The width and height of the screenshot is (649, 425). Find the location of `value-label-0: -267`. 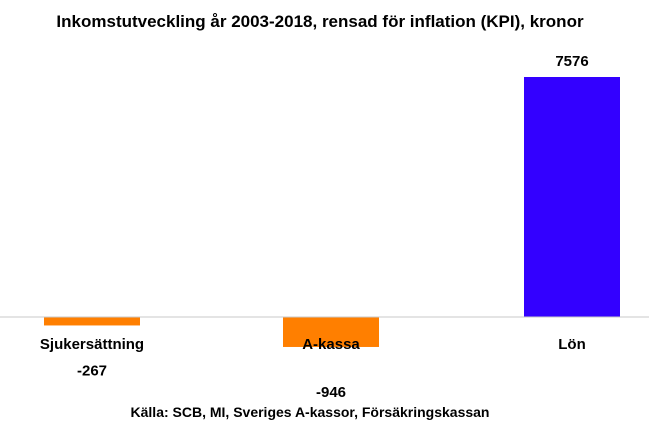

value-label-0: -267 is located at coordinates (92, 370).